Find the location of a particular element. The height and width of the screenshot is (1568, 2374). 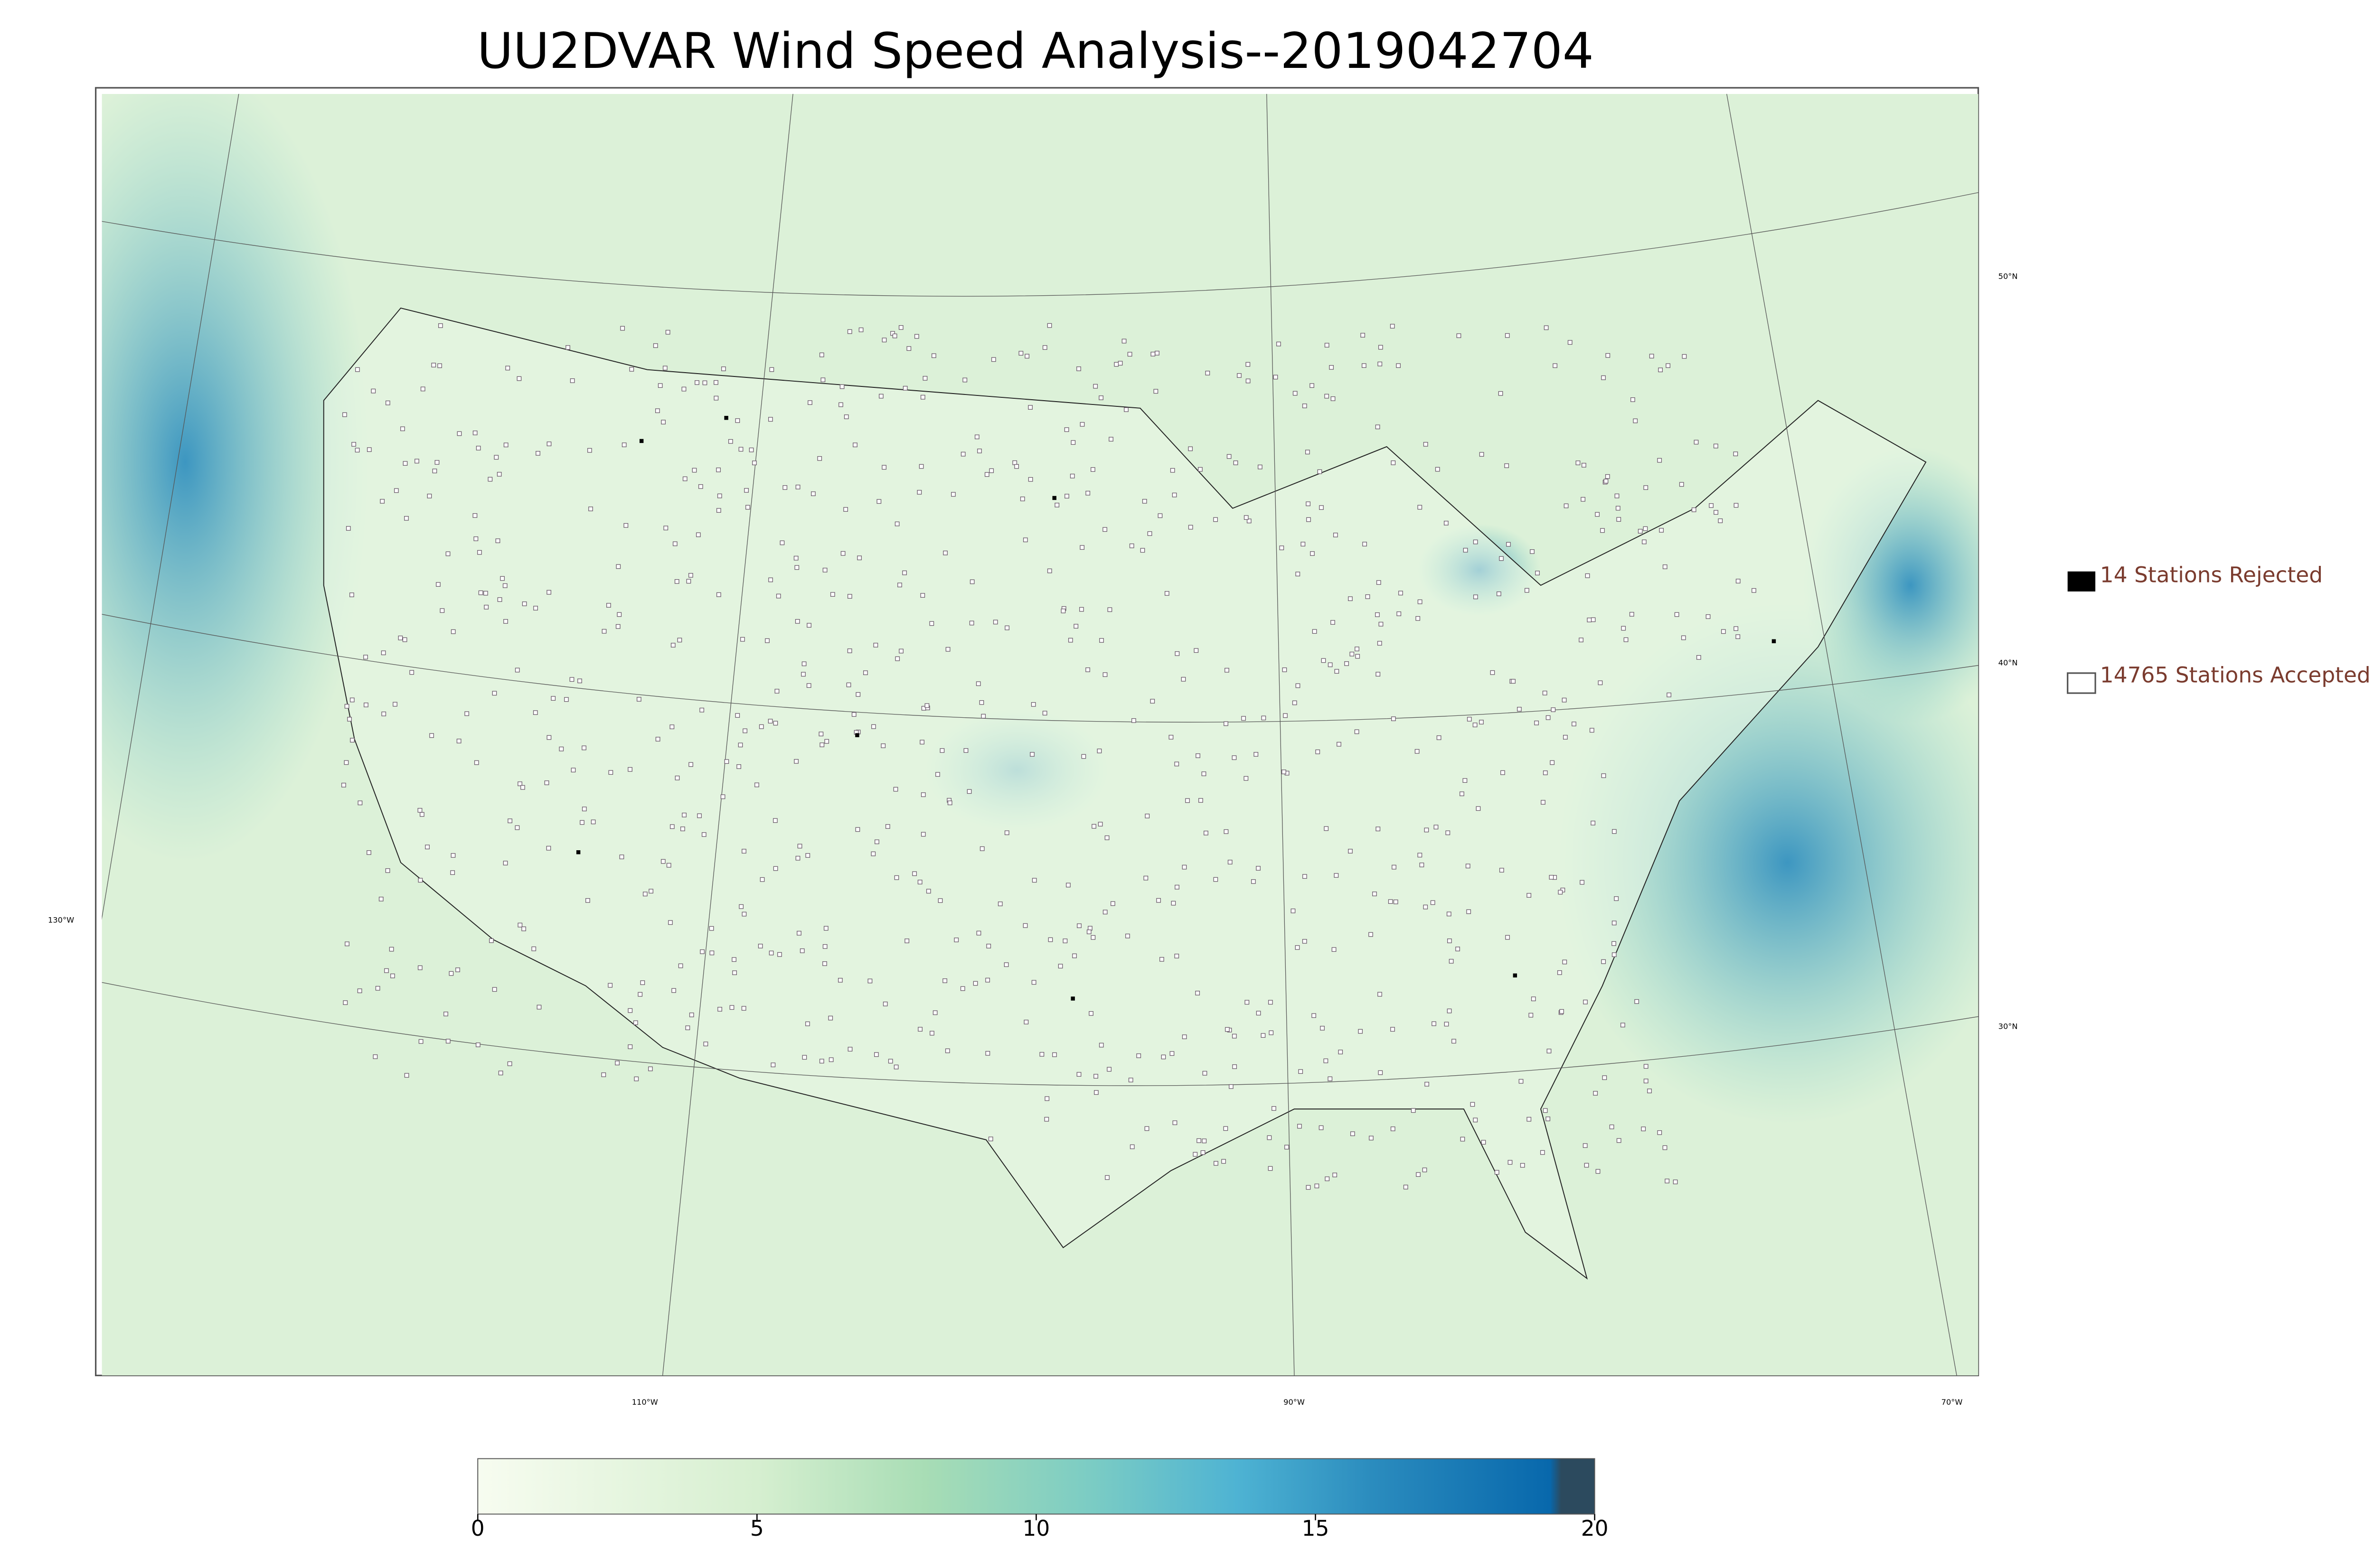

colorbar is located at coordinates (1036, 1486).